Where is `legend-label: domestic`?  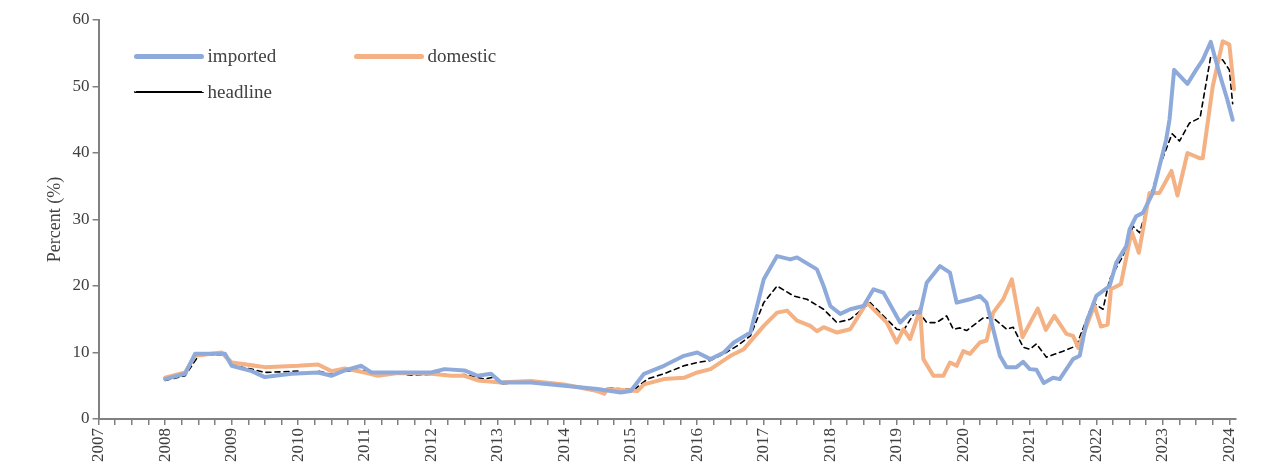 legend-label: domestic is located at coordinates (462, 56).